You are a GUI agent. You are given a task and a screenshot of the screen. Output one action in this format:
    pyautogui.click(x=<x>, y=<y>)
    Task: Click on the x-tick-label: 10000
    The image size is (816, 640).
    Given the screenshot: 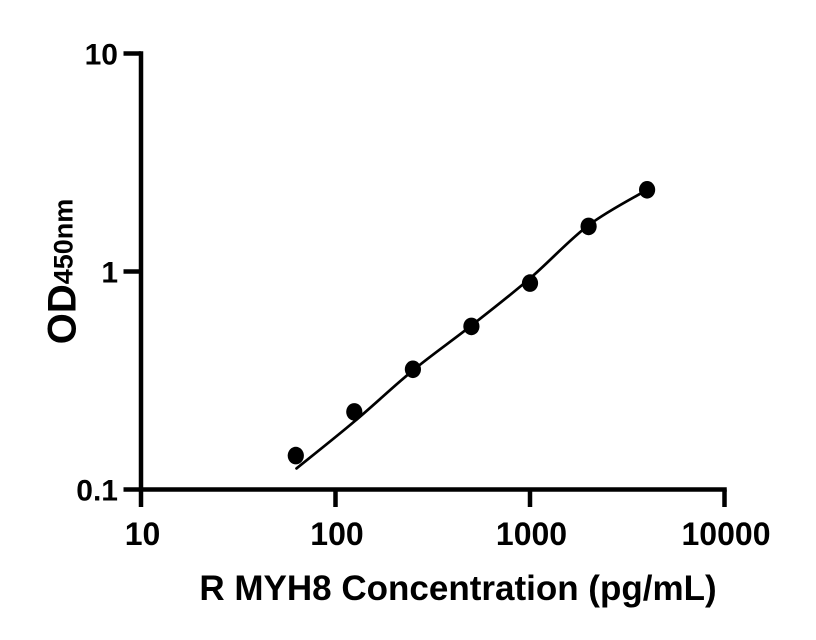 What is the action you would take?
    pyautogui.click(x=726, y=534)
    